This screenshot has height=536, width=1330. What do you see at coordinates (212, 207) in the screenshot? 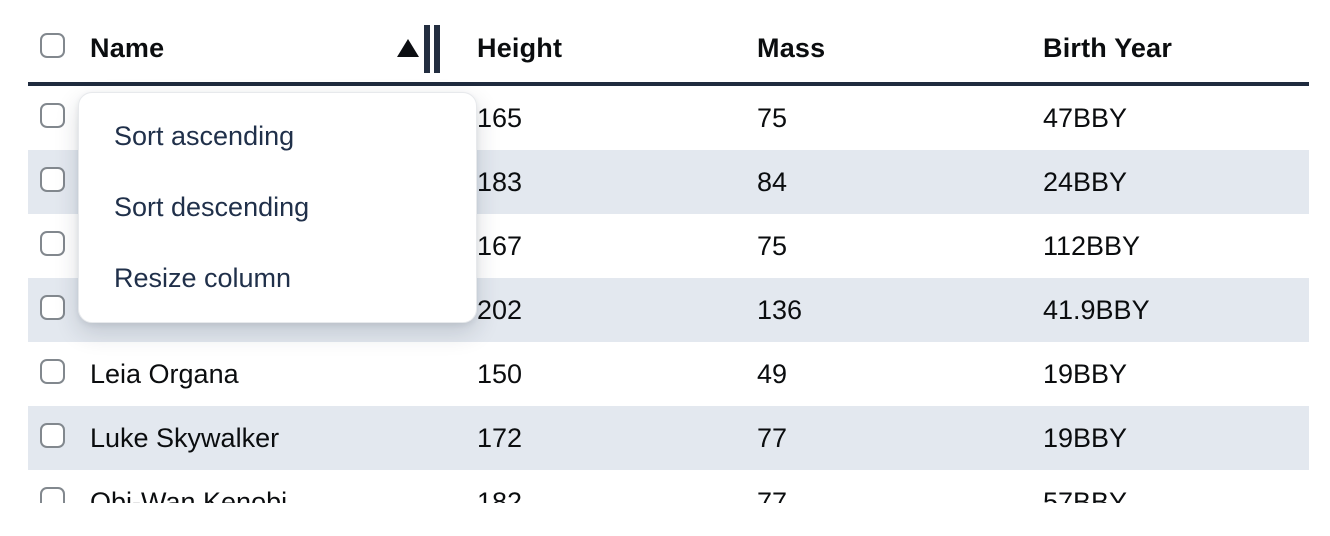
I see `menu-item-sort-descending: Sort descending` at bounding box center [212, 207].